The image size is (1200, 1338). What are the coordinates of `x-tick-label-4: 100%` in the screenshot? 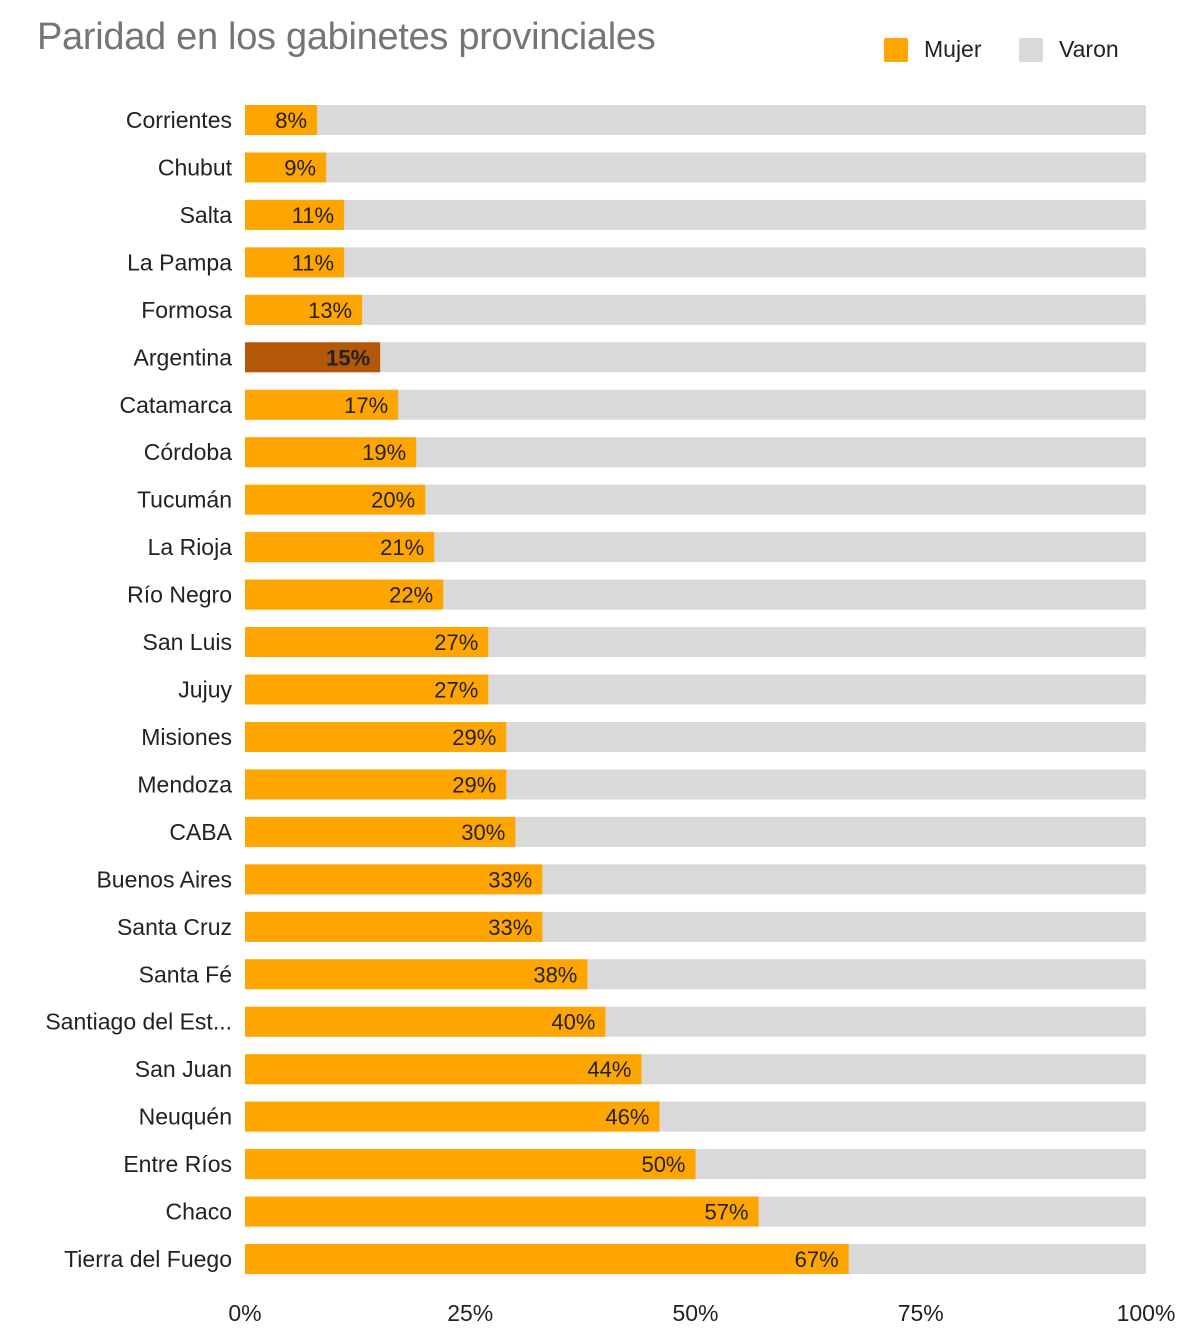 It's located at (1146, 1313).